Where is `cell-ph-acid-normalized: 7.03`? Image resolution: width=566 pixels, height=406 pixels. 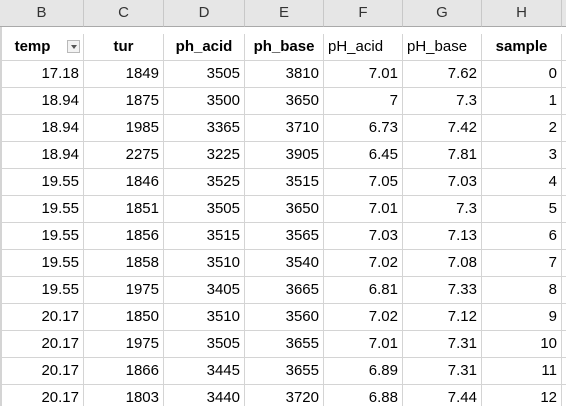
cell-ph-acid-normalized: 7.03 is located at coordinates (363, 236).